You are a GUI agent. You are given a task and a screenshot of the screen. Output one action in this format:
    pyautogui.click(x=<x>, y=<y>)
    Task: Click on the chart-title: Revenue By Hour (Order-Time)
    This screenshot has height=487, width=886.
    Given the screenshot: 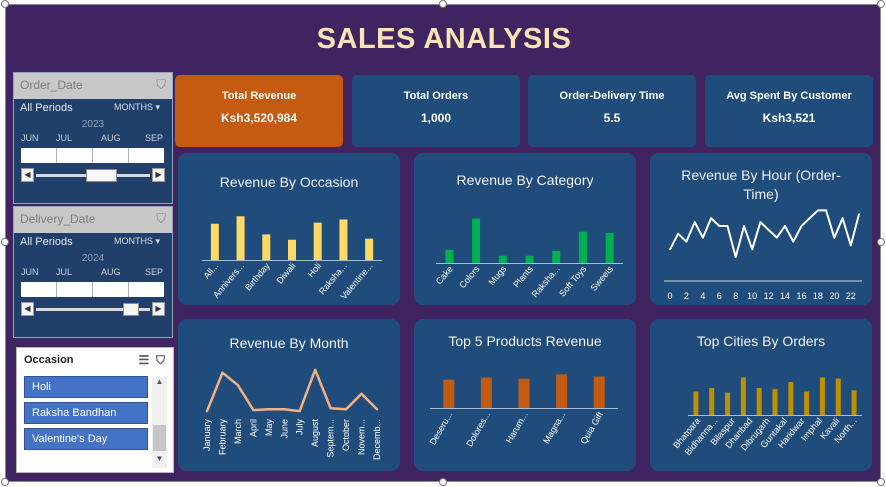 What is the action you would take?
    pyautogui.click(x=761, y=184)
    